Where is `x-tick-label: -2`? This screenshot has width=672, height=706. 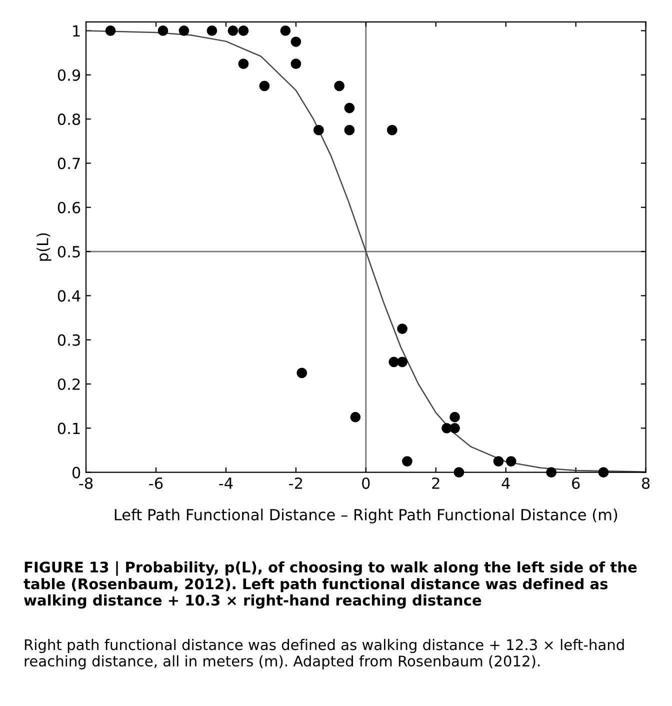 x-tick-label: -2 is located at coordinates (295, 483).